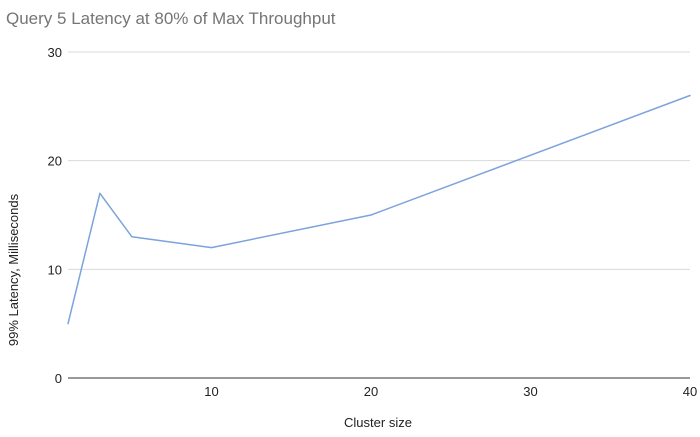  What do you see at coordinates (55, 215) in the screenshot?
I see `y-axis-ticks: 0 10 20 30` at bounding box center [55, 215].